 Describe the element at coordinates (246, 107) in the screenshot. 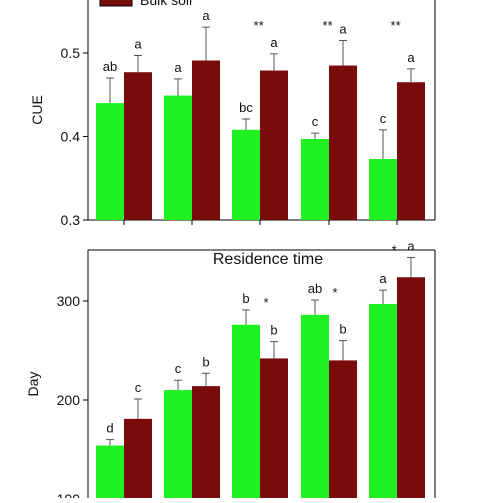

I see `chart1-significance-letter: bc` at that location.